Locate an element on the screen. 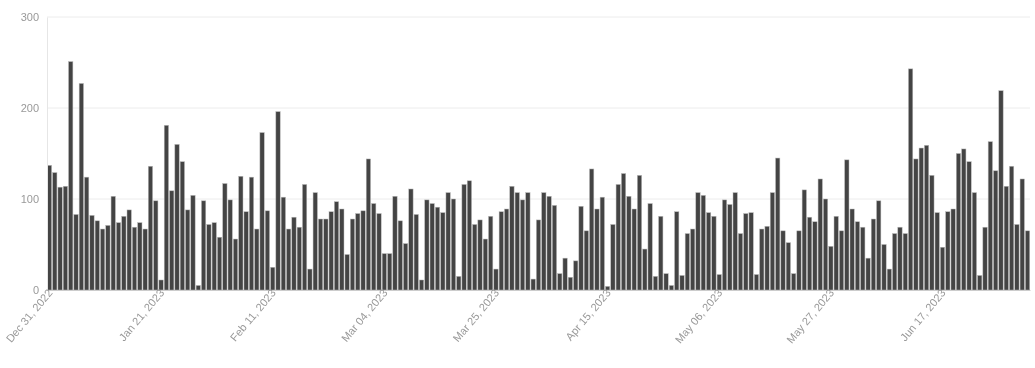 The width and height of the screenshot is (1035, 368). y-tick-label: 100 is located at coordinates (29, 199).